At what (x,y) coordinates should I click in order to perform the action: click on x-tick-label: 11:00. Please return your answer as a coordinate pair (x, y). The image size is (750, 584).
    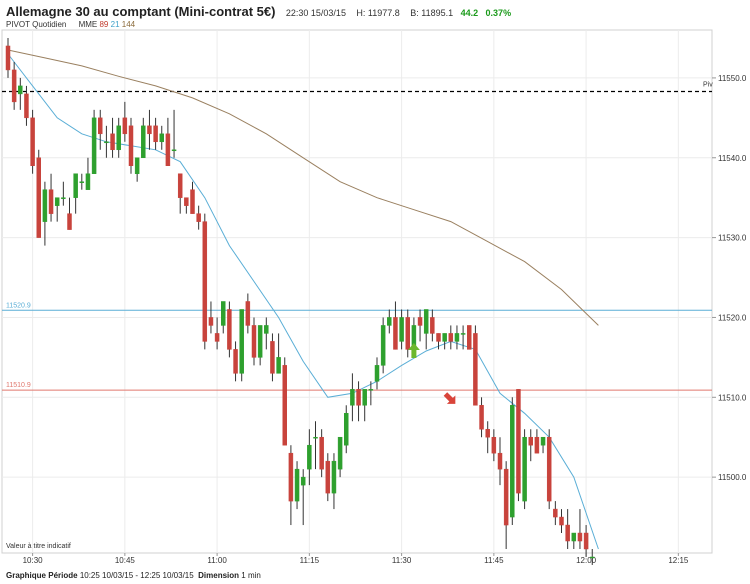
    Looking at the image, I should click on (217, 560).